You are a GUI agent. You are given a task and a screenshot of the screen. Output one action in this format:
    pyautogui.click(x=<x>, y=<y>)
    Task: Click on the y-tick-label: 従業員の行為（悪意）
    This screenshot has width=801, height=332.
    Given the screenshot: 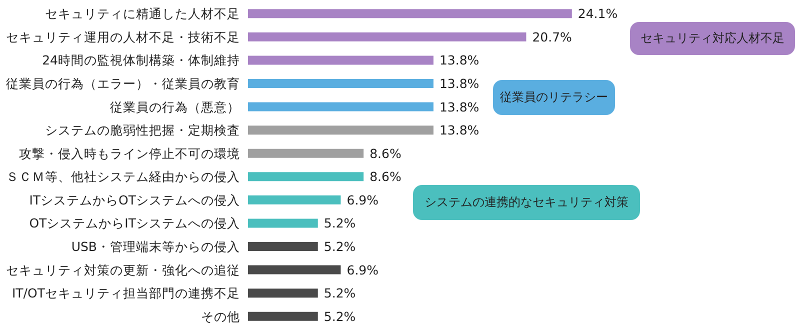 What is the action you would take?
    pyautogui.click(x=175, y=106)
    